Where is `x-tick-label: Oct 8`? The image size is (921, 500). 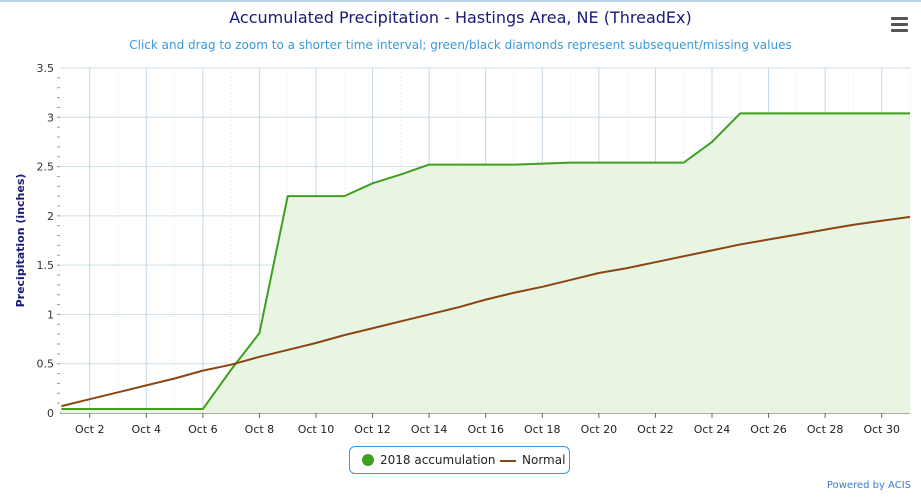
x-tick-label: Oct 8 is located at coordinates (260, 429).